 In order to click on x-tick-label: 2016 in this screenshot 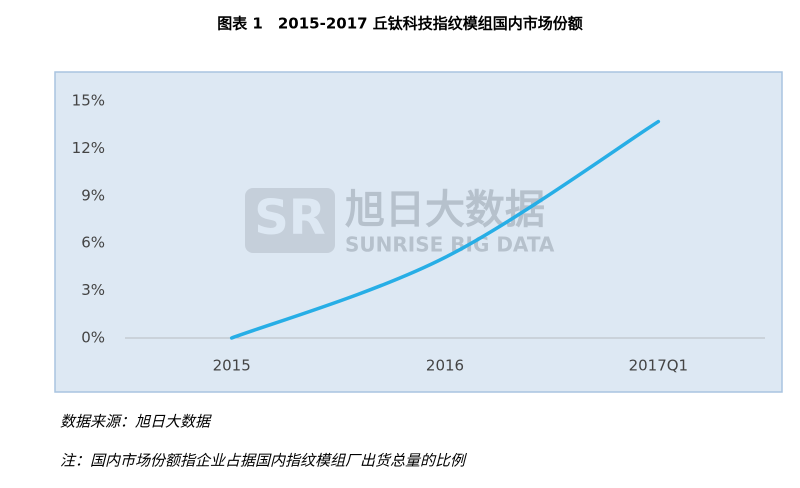, I will do `click(445, 366)`.